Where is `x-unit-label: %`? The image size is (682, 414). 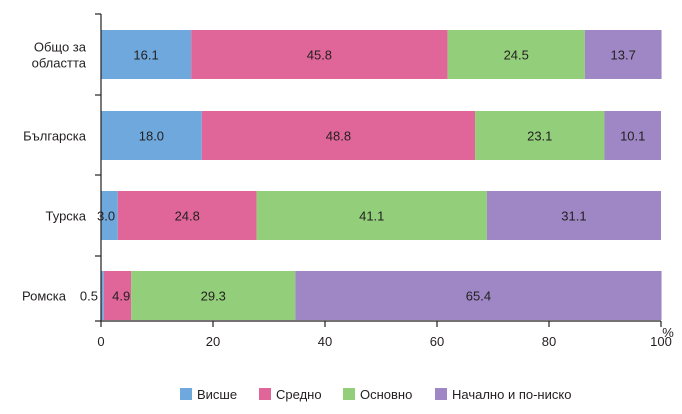
x-unit-label: % is located at coordinates (668, 332).